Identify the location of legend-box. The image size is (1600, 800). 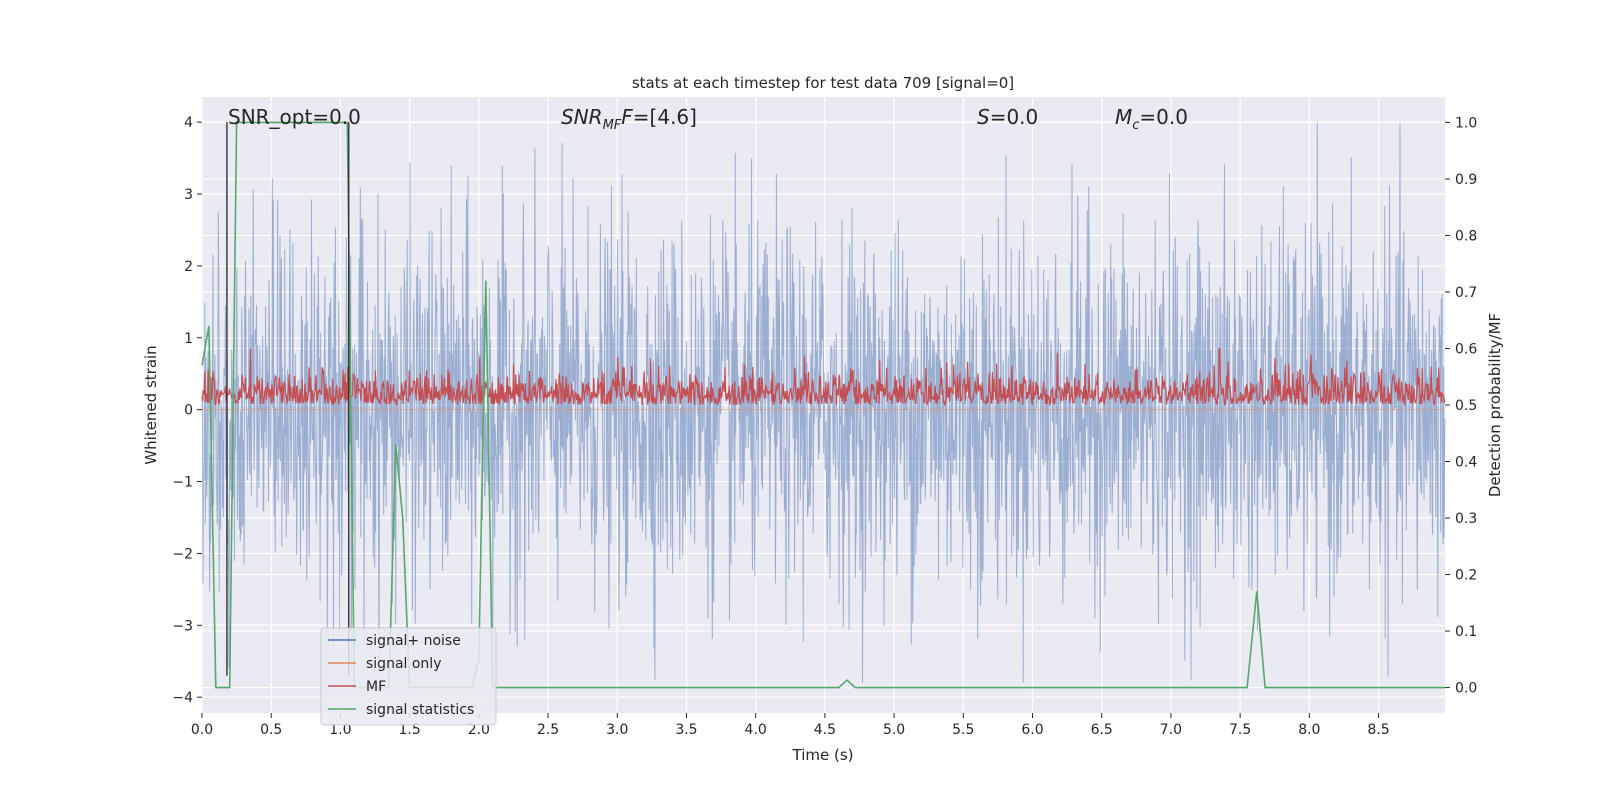
(408, 676).